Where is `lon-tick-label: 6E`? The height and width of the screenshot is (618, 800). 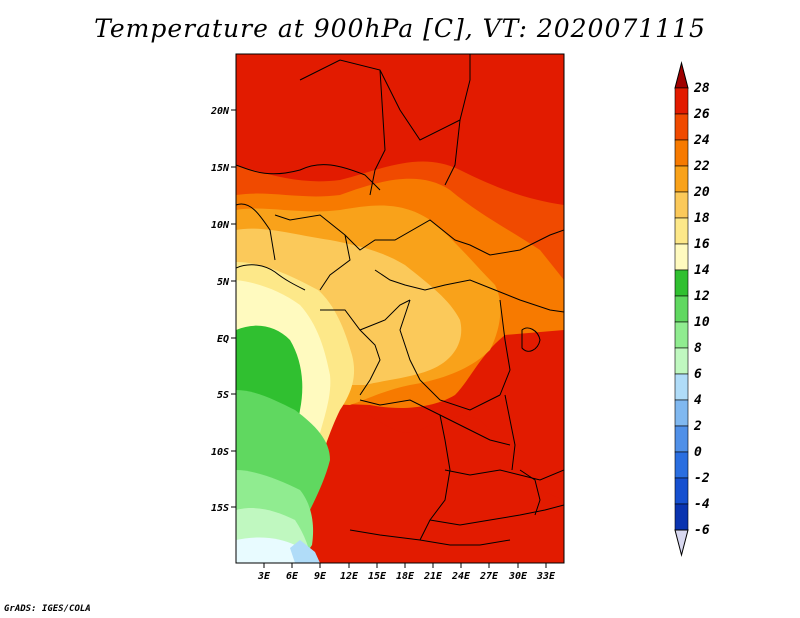
lon-tick-label: 6E is located at coordinates (292, 576).